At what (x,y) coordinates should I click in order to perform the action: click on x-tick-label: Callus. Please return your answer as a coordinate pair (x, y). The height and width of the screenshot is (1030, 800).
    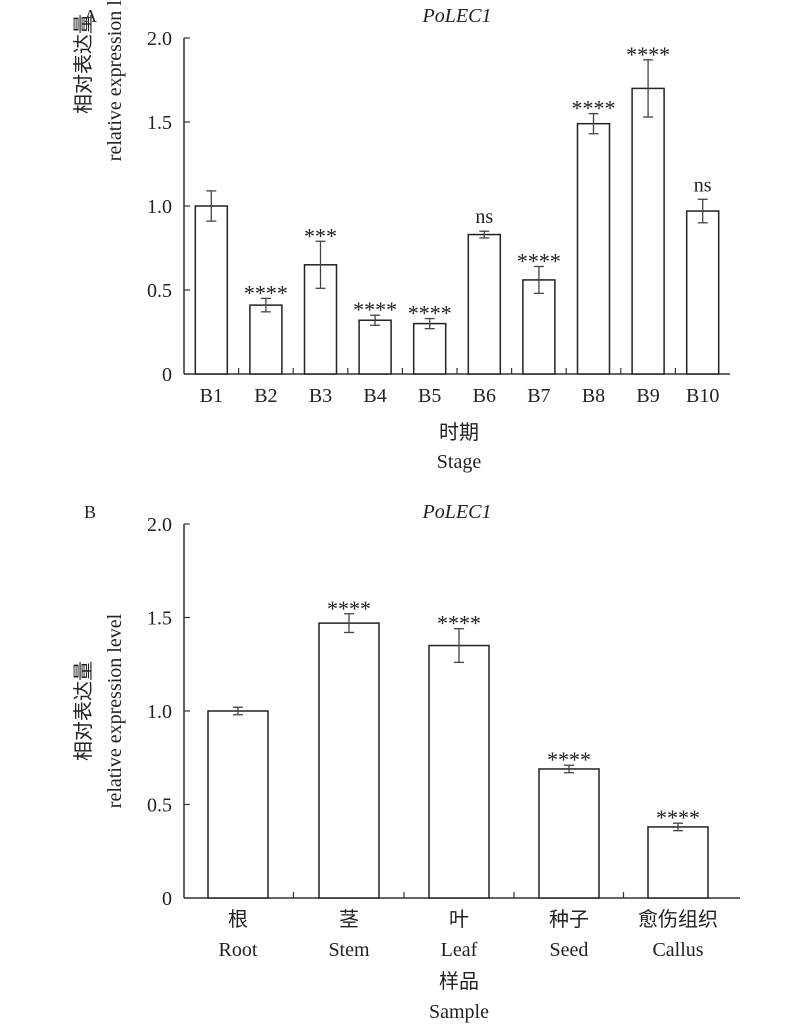
    Looking at the image, I should click on (677, 950).